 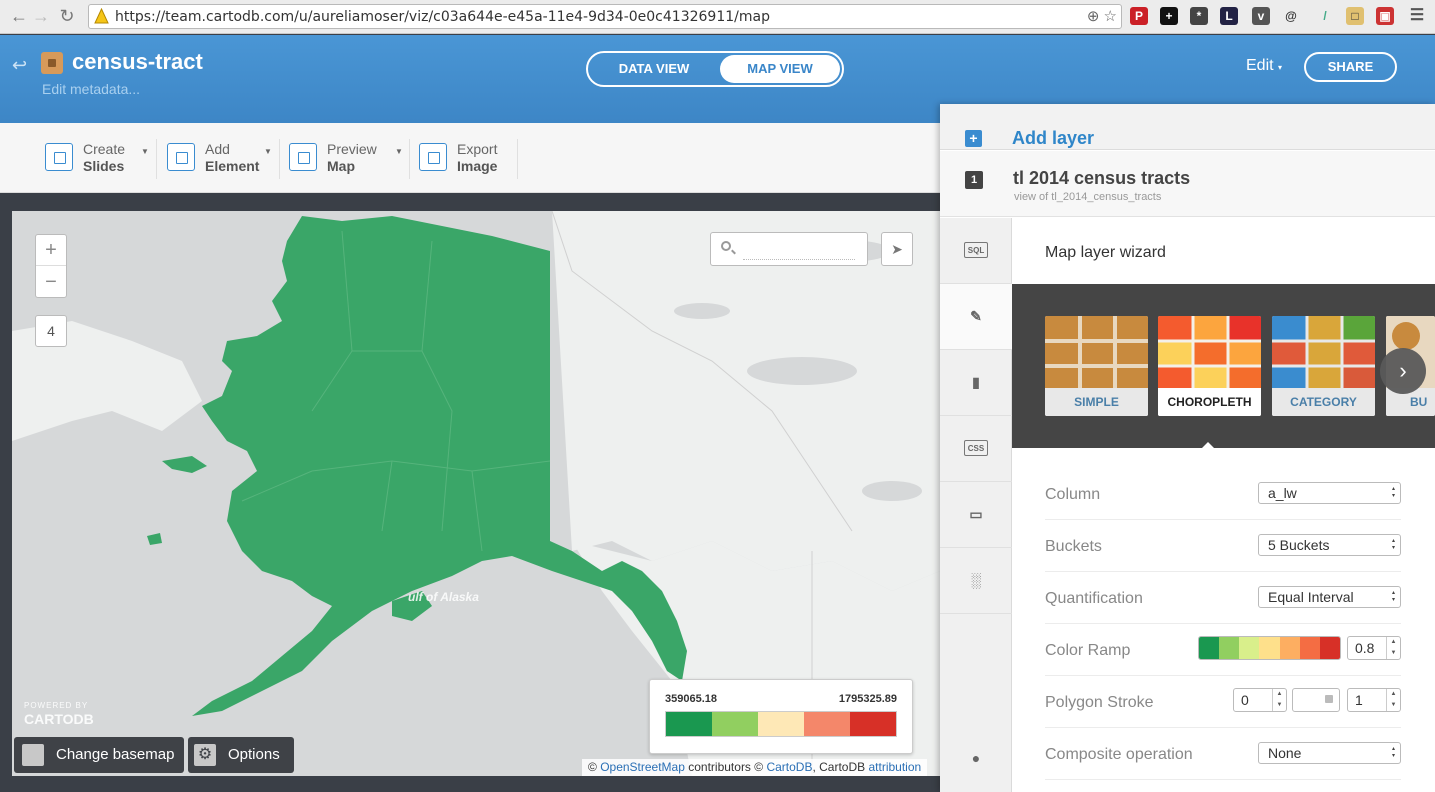 I want to click on zoom-control: + −, so click(x=51, y=266).